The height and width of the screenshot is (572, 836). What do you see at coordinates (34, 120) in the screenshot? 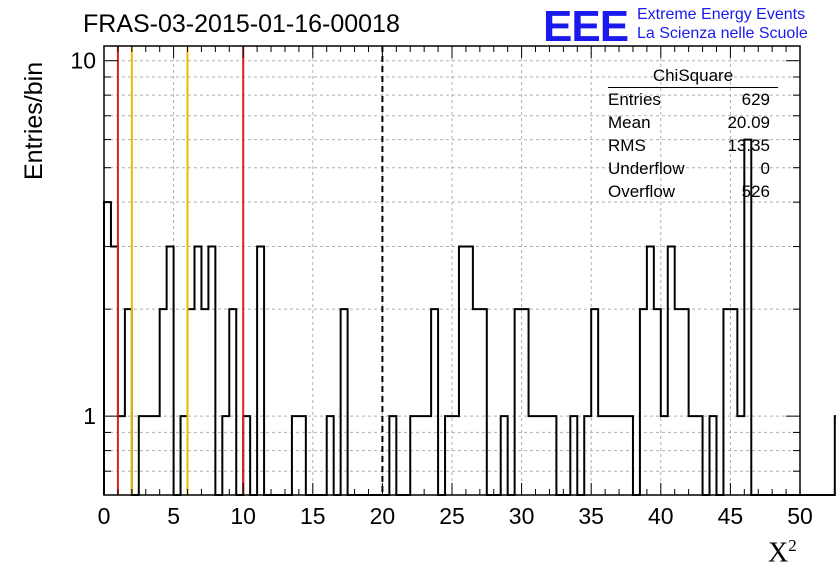
I see `y-axis-label: Entries/bin` at bounding box center [34, 120].